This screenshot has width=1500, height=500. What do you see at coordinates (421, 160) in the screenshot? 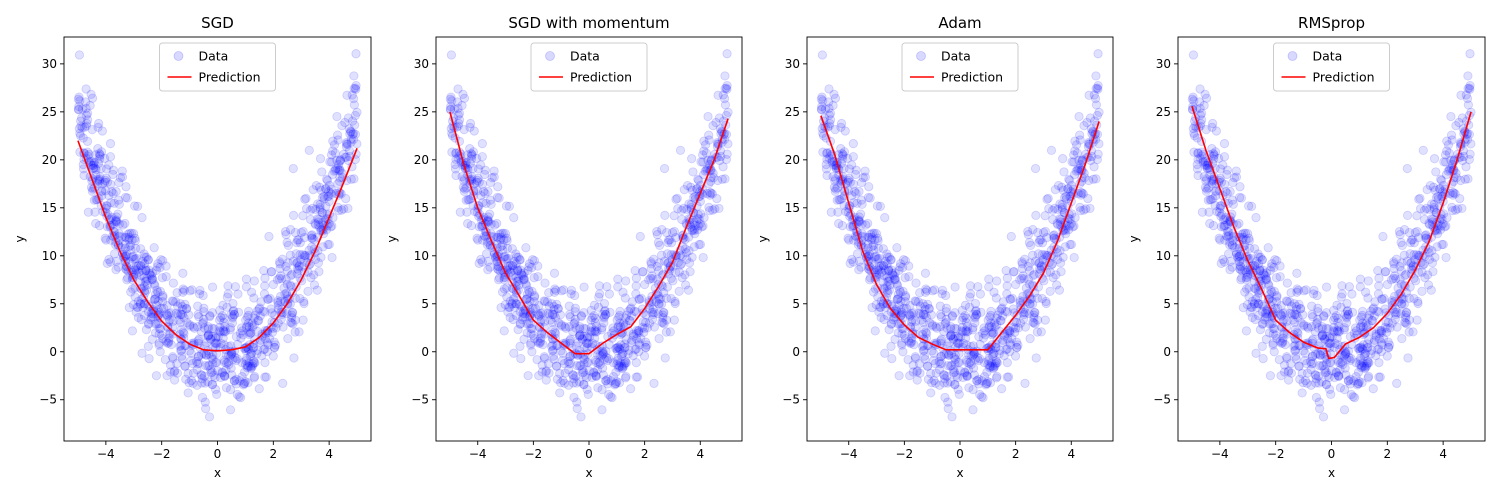
I see `y-tick-label: 20` at bounding box center [421, 160].